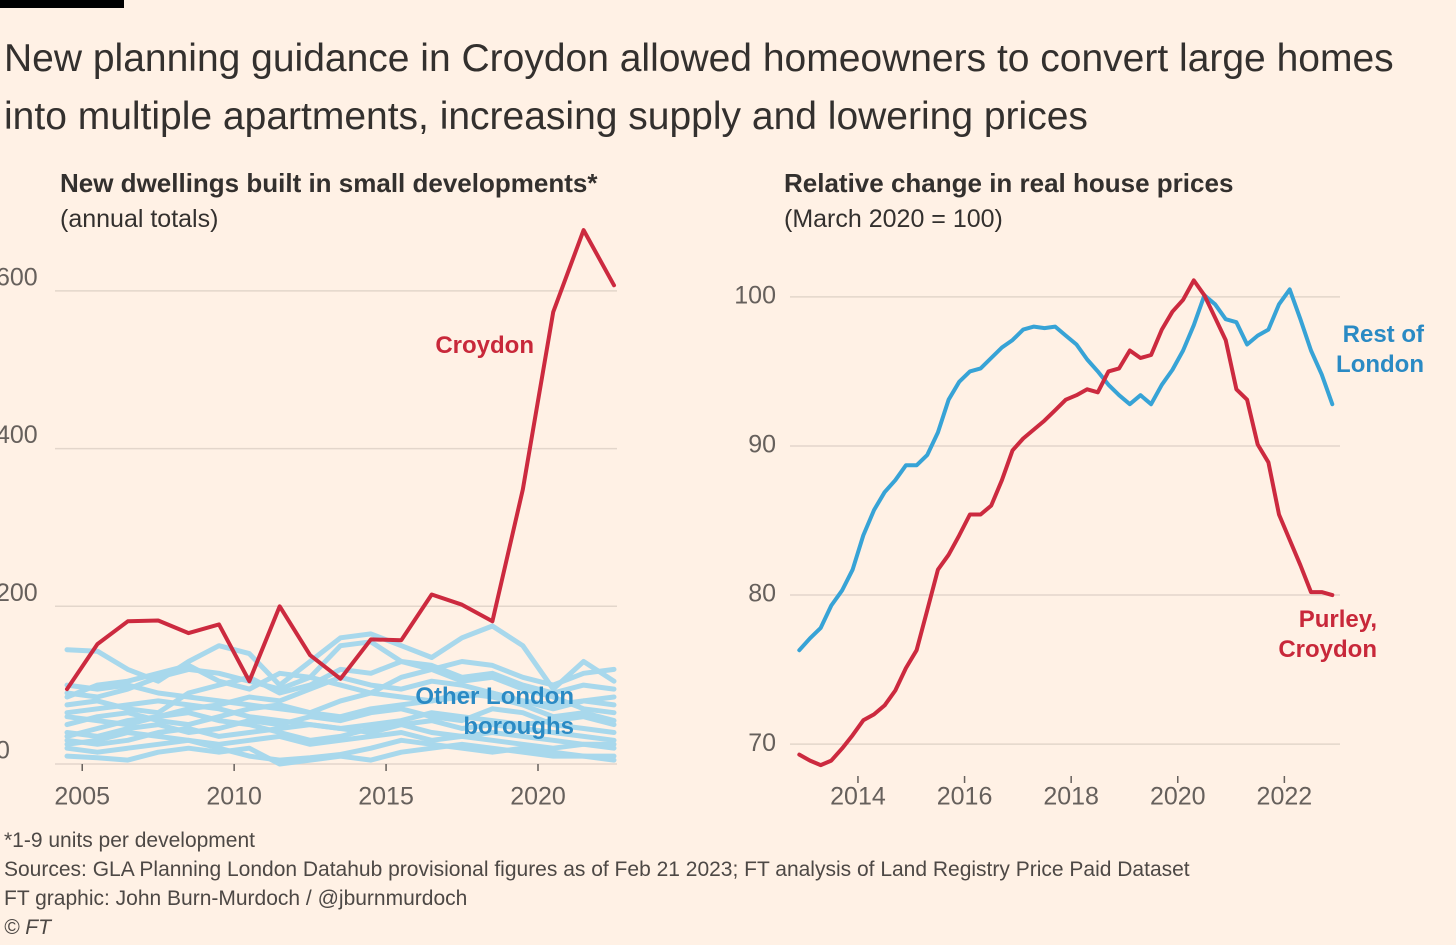  What do you see at coordinates (5, 751) in the screenshot?
I see `y-tick-label: 0` at bounding box center [5, 751].